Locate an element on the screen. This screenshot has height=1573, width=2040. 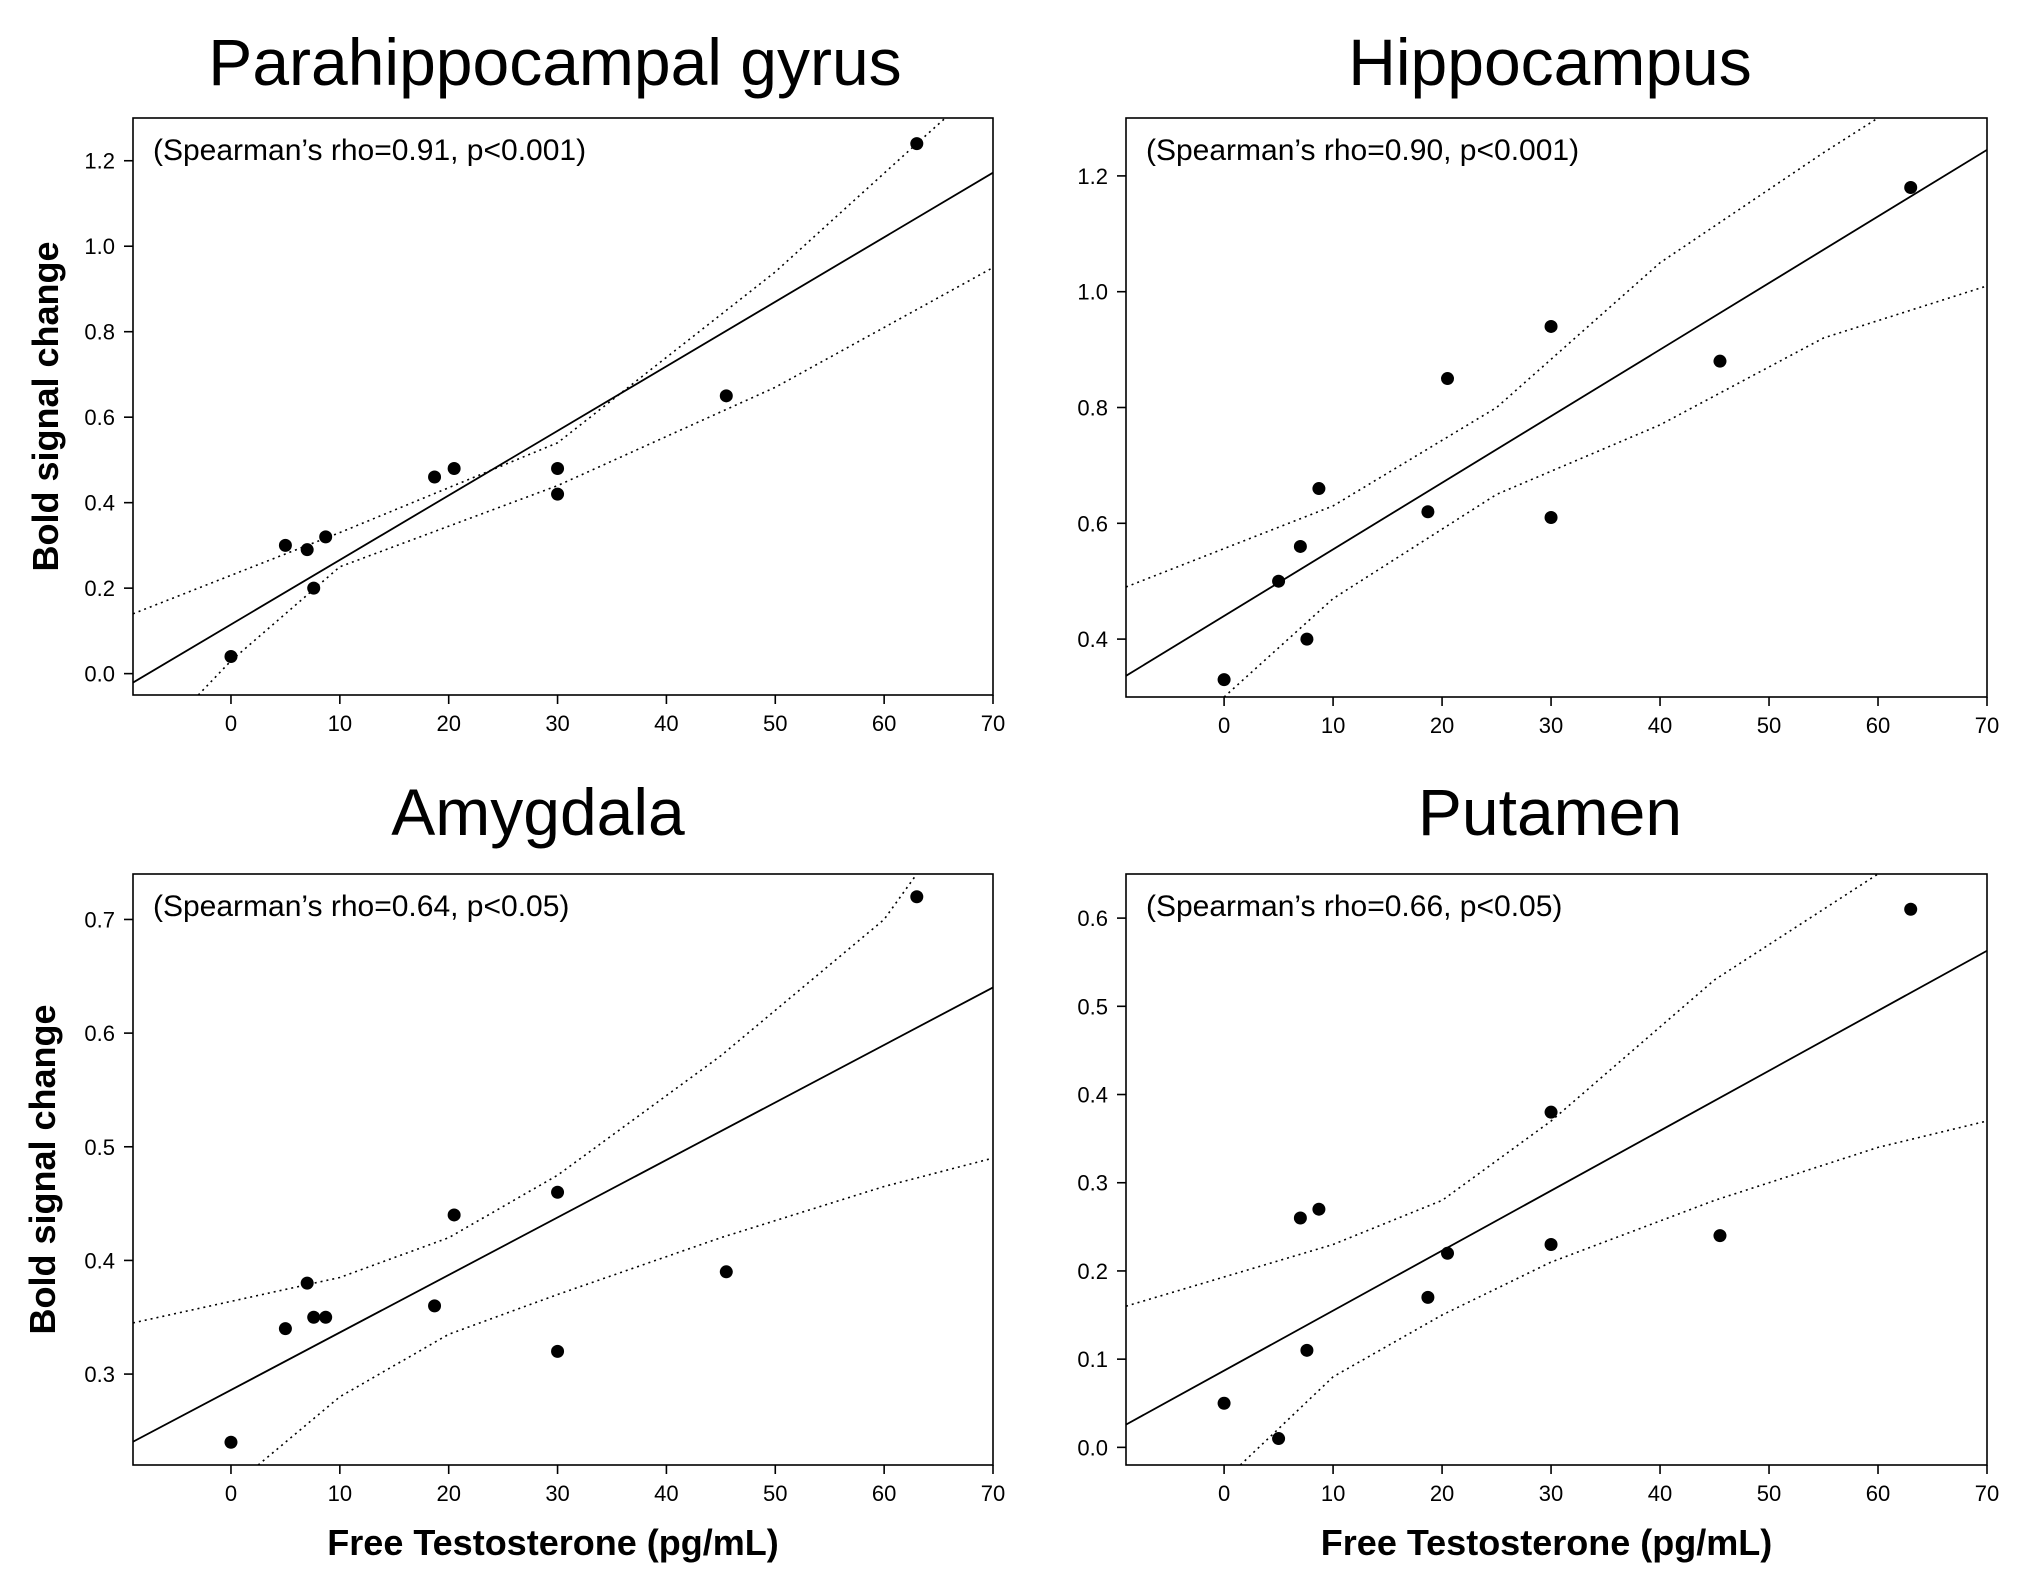
chart-title: Amygdala is located at coordinates (538, 812).